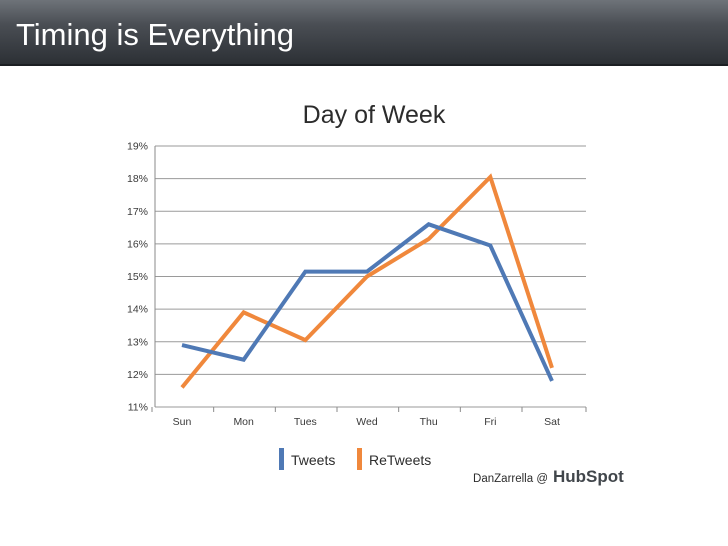 This screenshot has width=728, height=546. I want to click on credit: DanZarrella @ HubSpot, so click(548, 476).